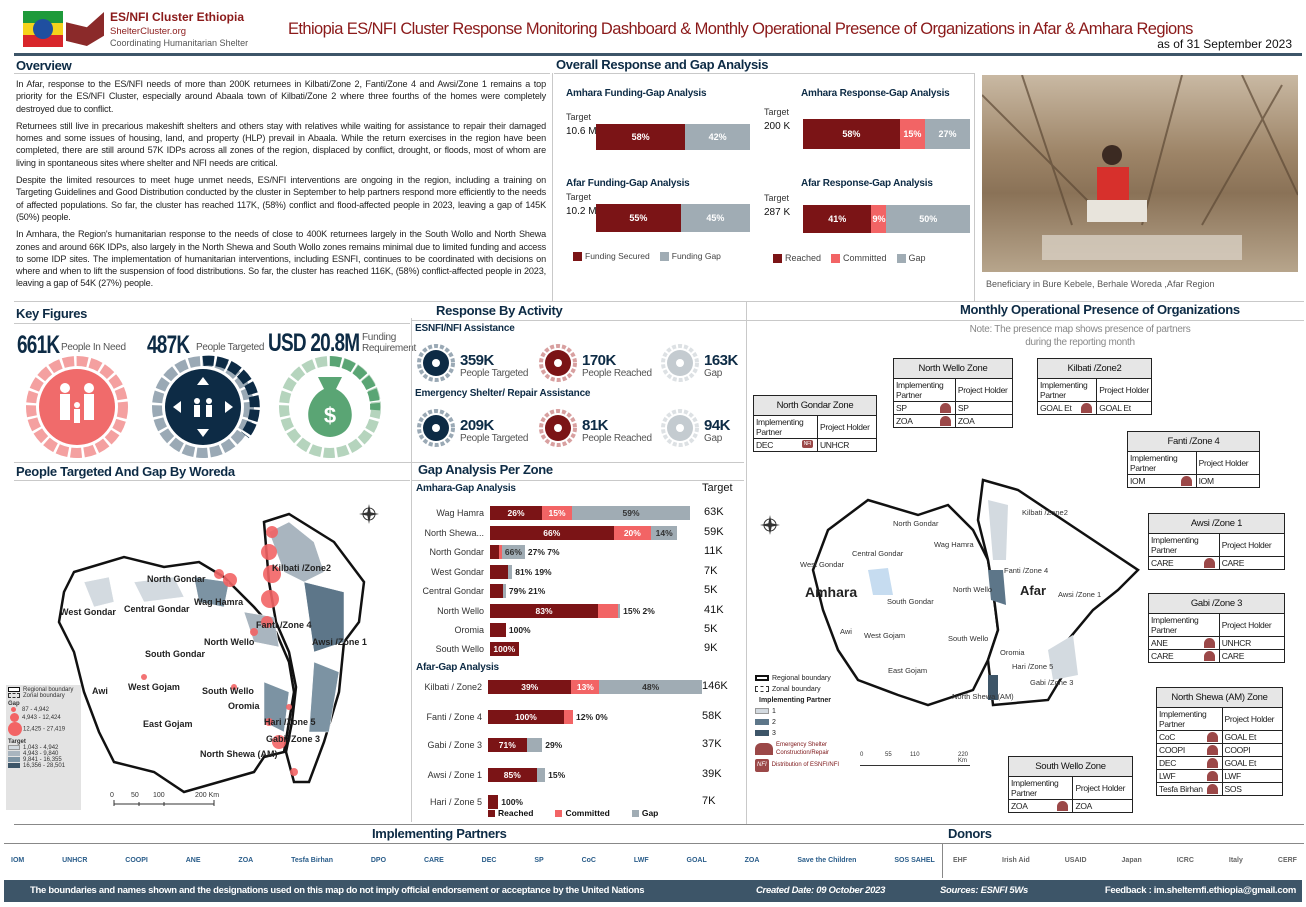 The image size is (1306, 907). What do you see at coordinates (477, 425) in the screenshot?
I see `activity-value: 209K` at bounding box center [477, 425].